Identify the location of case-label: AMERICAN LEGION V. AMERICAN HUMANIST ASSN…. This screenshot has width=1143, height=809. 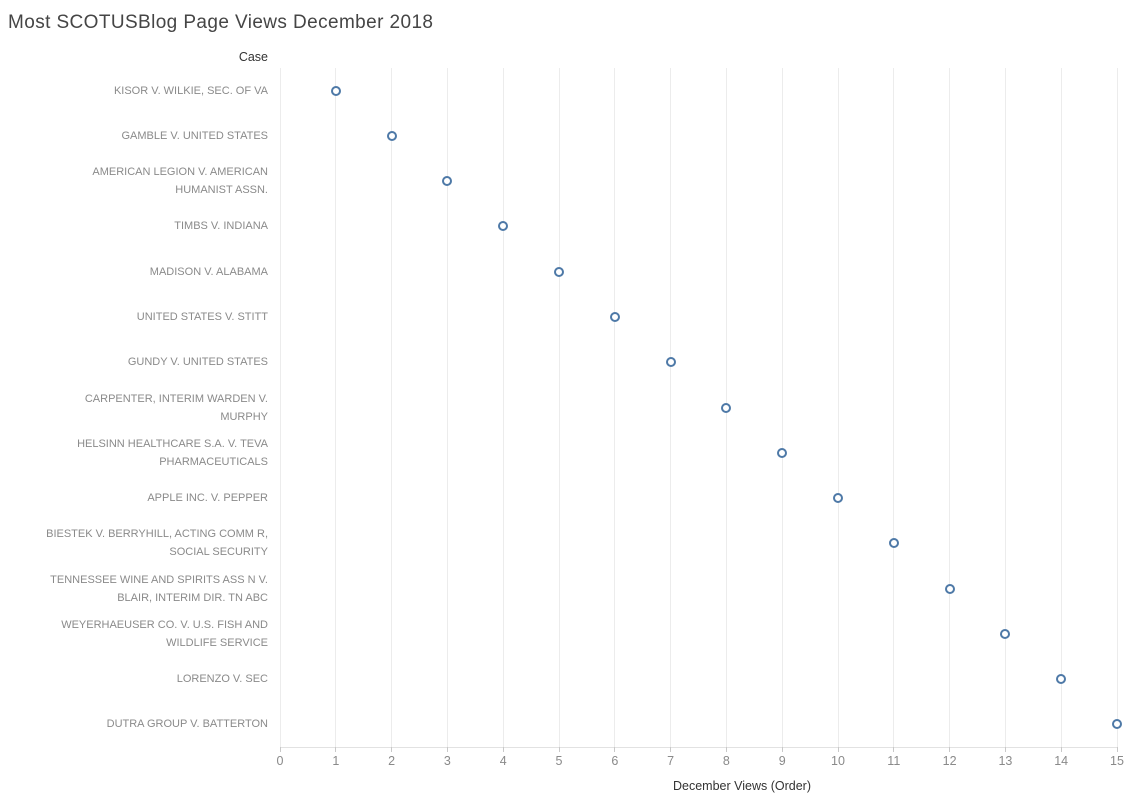
(180, 181).